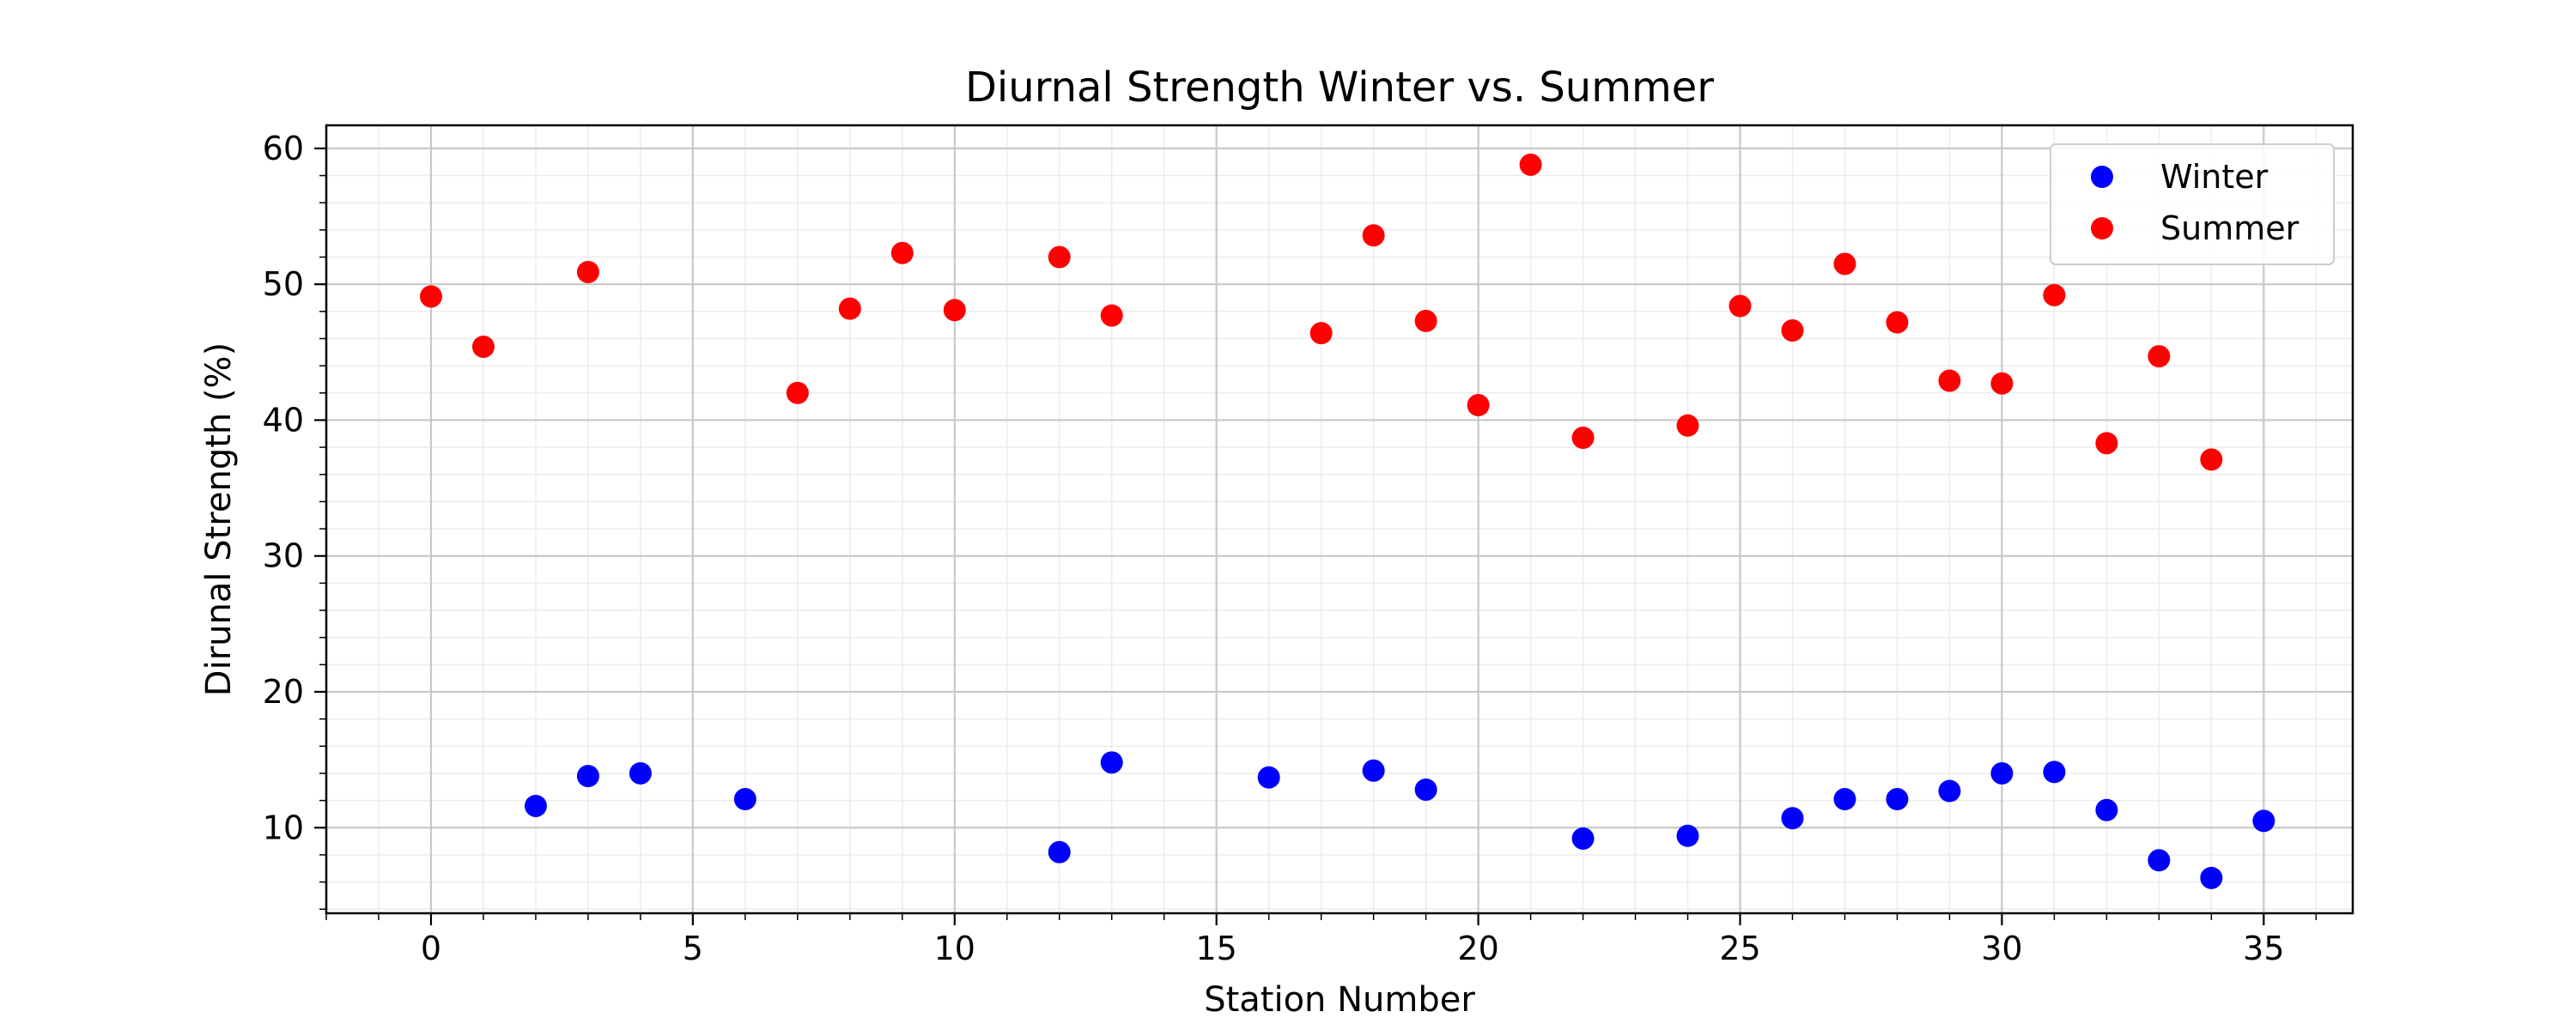 Image resolution: width=2576 pixels, height=1030 pixels. What do you see at coordinates (283, 827) in the screenshot?
I see `y-tick-label: 10` at bounding box center [283, 827].